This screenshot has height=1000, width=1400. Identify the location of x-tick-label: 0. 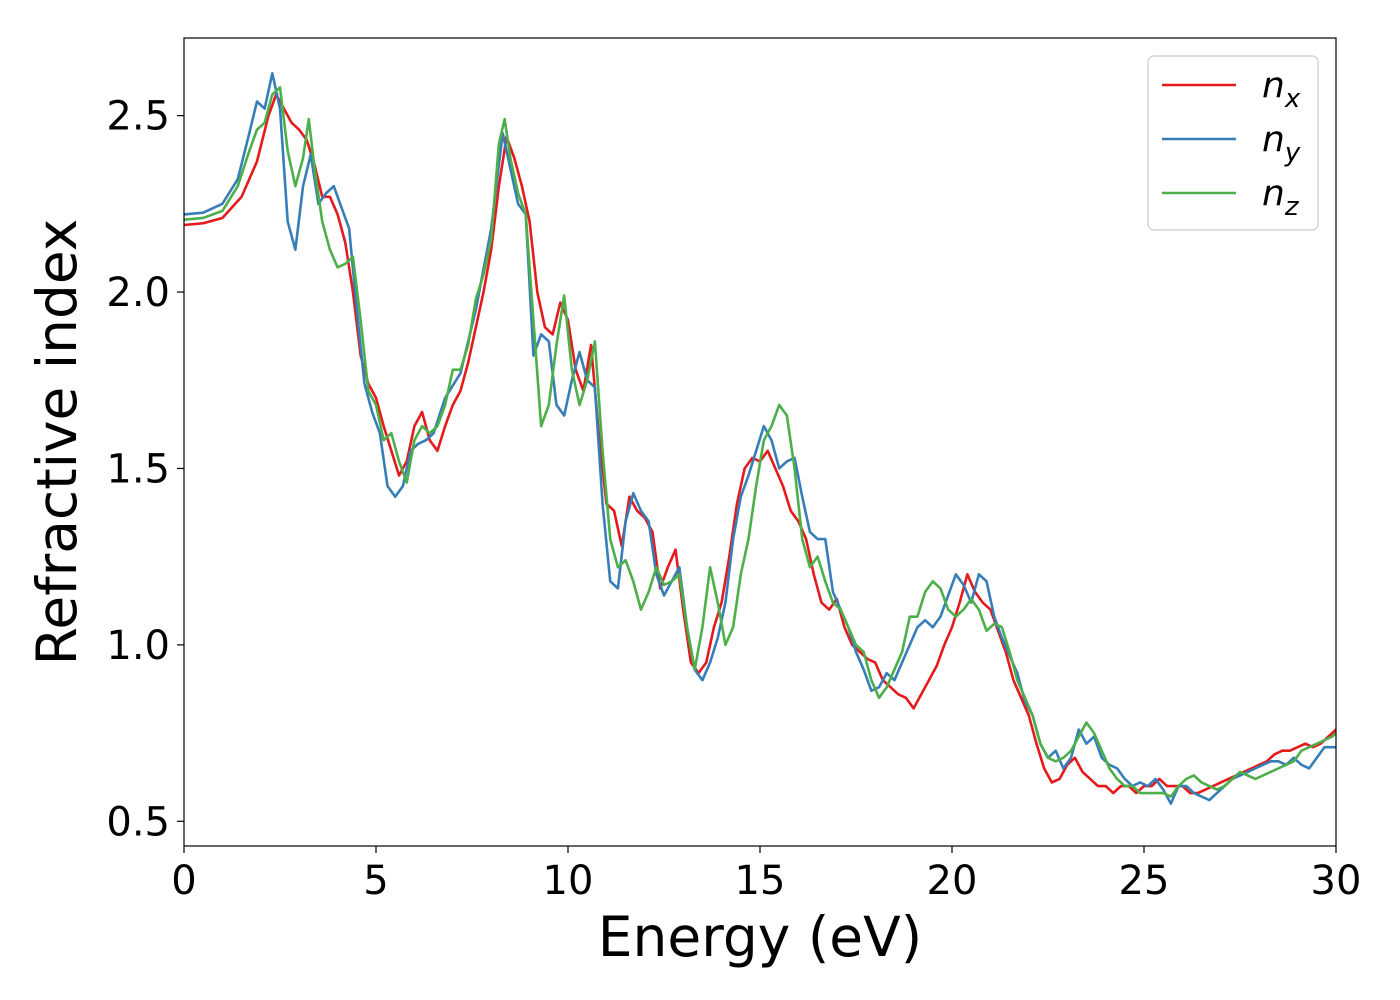
(183, 881).